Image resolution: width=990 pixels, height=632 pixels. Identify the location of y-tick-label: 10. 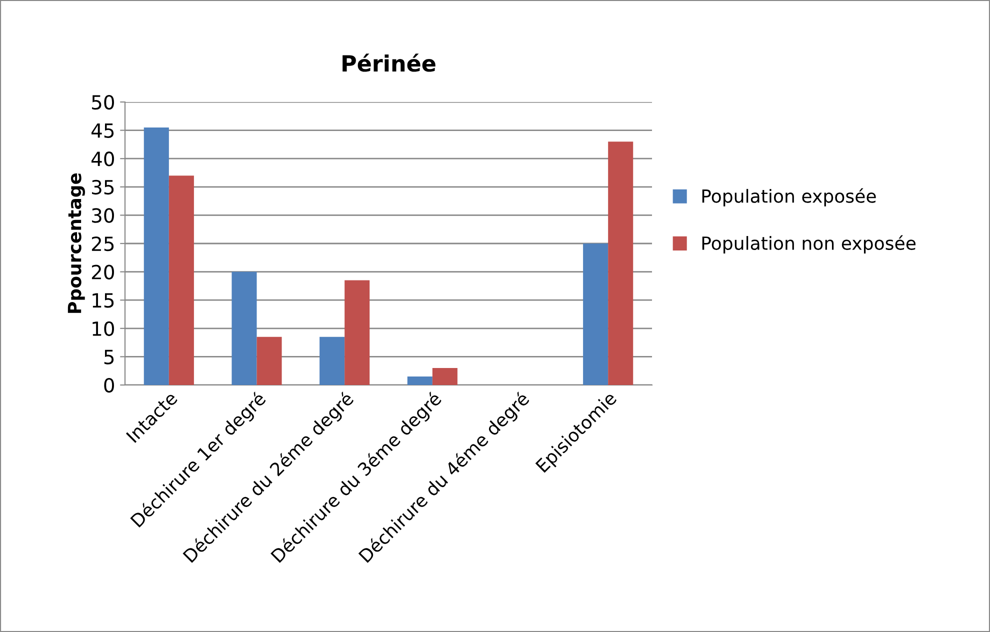
(103, 328).